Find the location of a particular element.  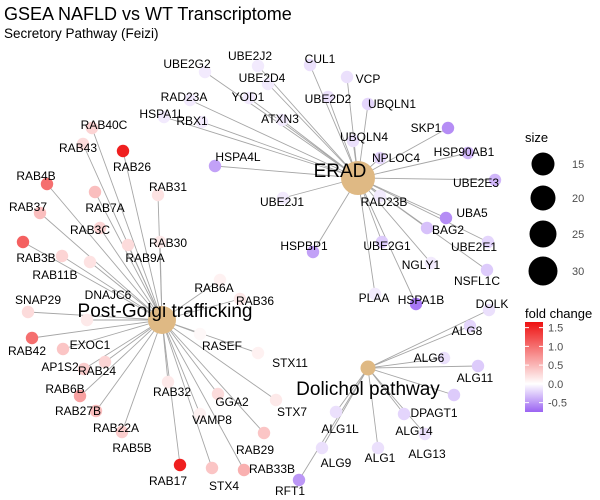

gene-label-rab26: RAB26 is located at coordinates (132, 167).